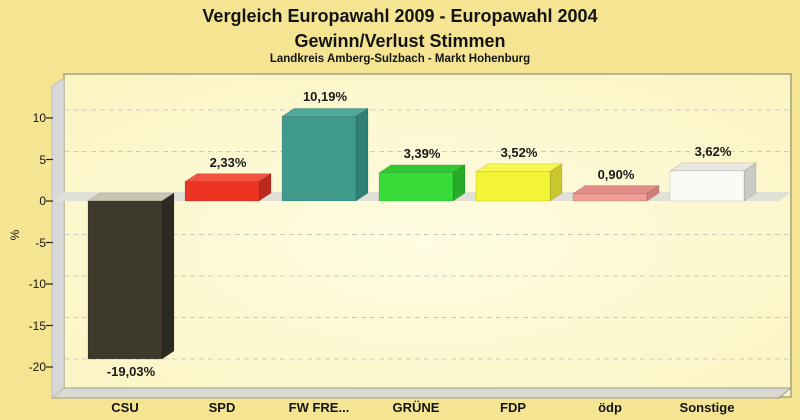 This screenshot has width=800, height=420. I want to click on category-label: SPD, so click(222, 407).